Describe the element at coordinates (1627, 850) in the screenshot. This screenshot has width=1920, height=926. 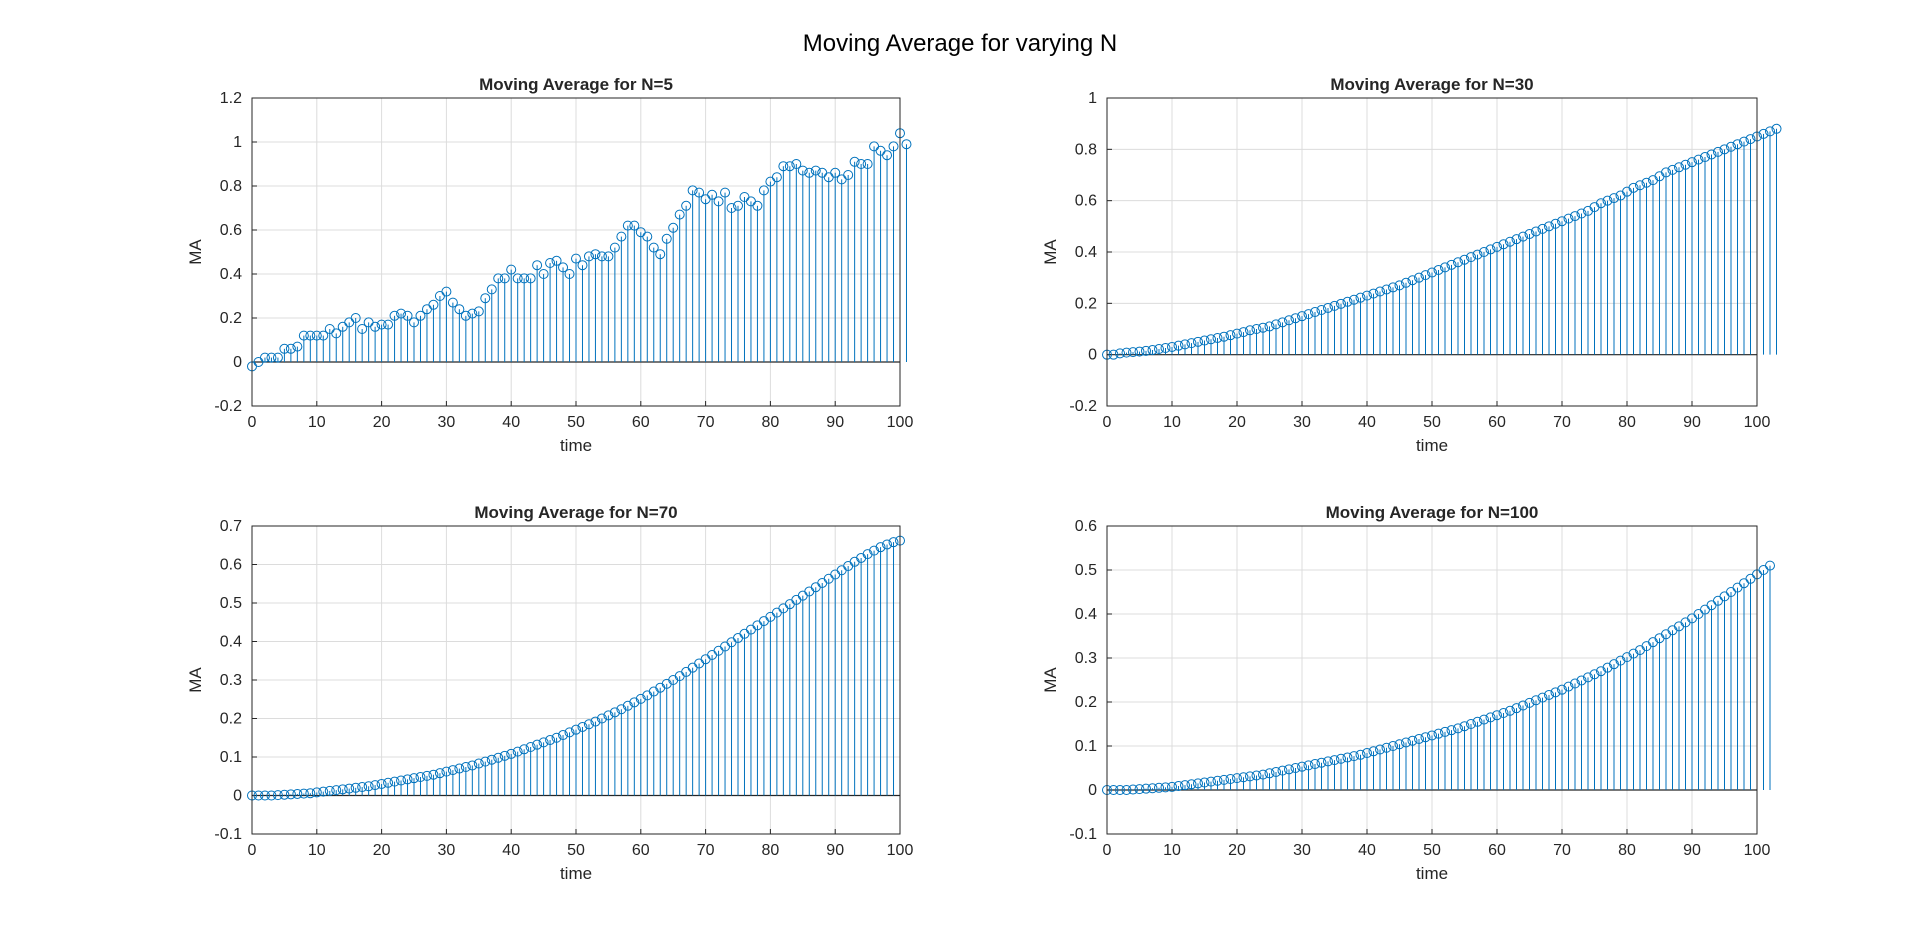
I see `x-tick-label: 80` at that location.